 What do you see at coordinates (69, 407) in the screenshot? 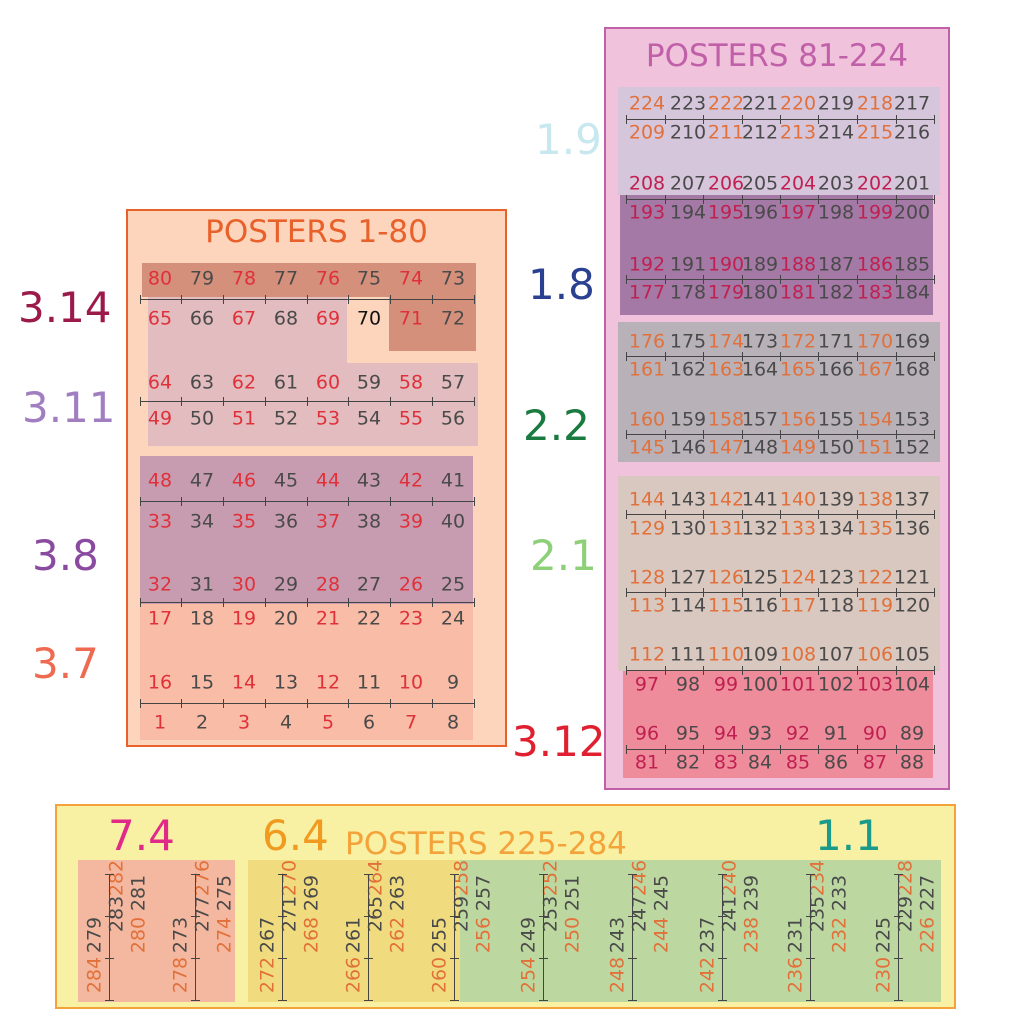
I see `zone-label-3-11: 3.11` at bounding box center [69, 407].